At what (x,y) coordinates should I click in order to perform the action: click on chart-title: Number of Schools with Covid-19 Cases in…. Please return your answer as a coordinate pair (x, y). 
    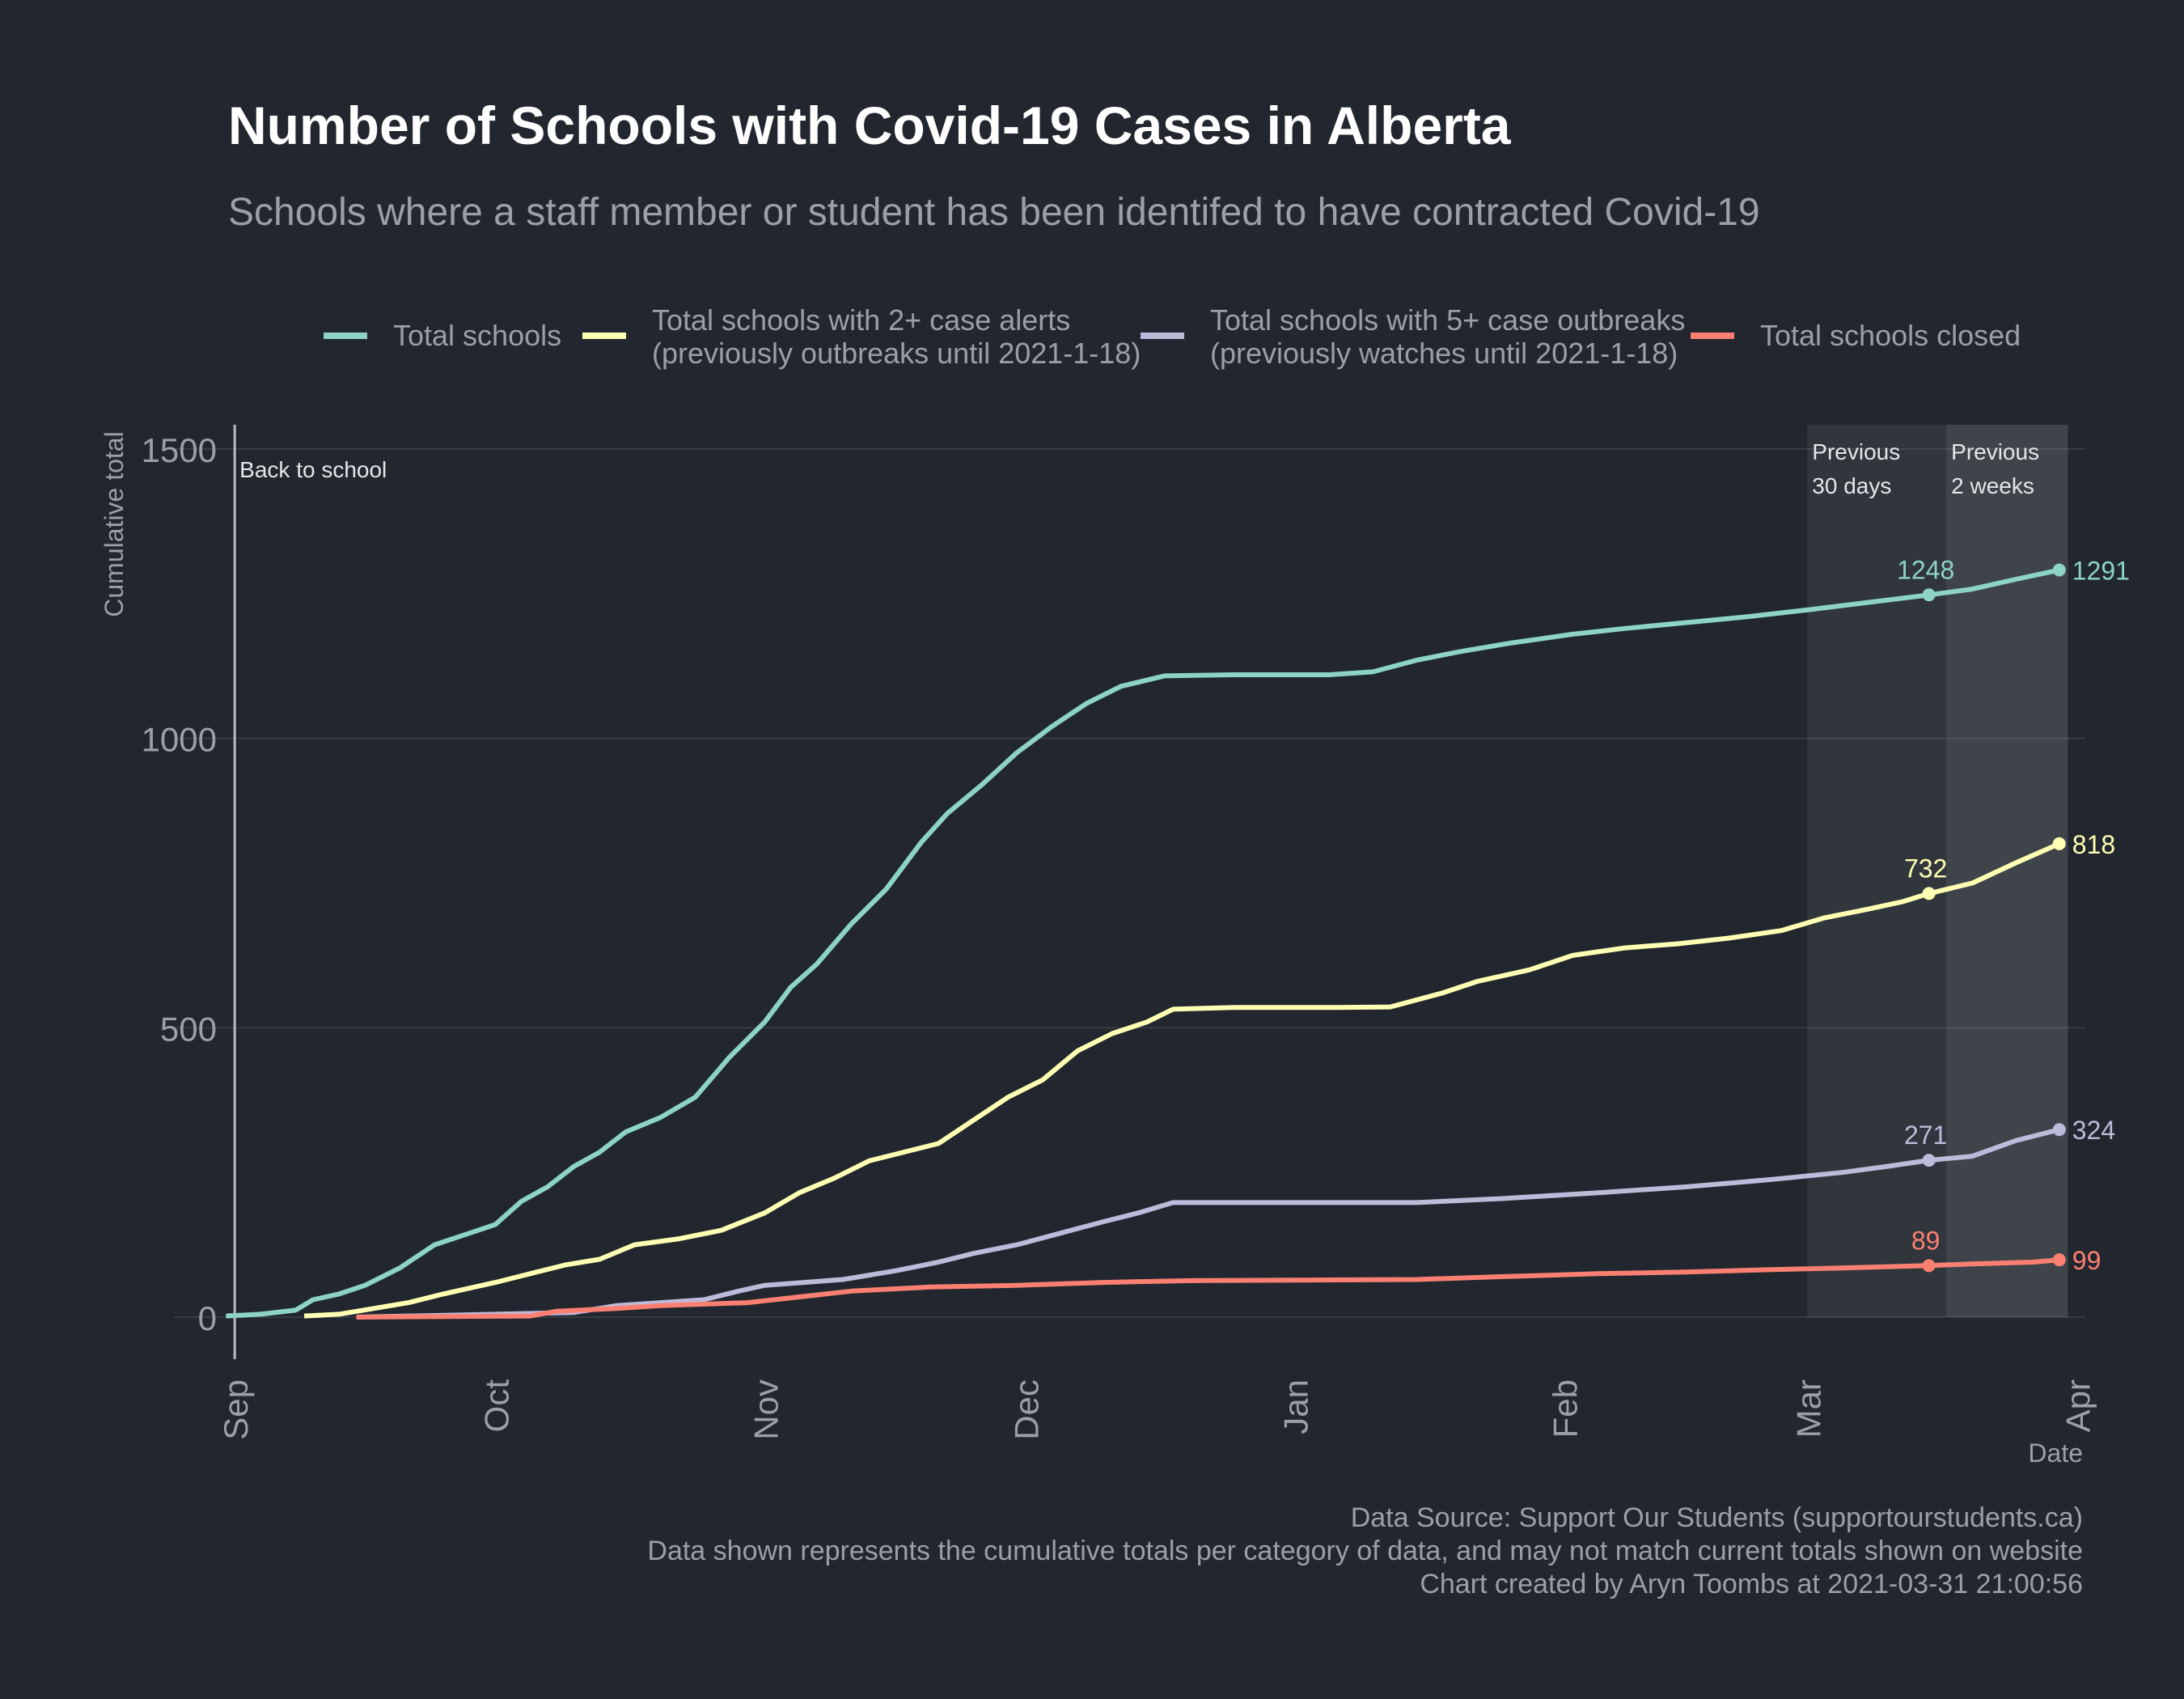
    Looking at the image, I should click on (870, 125).